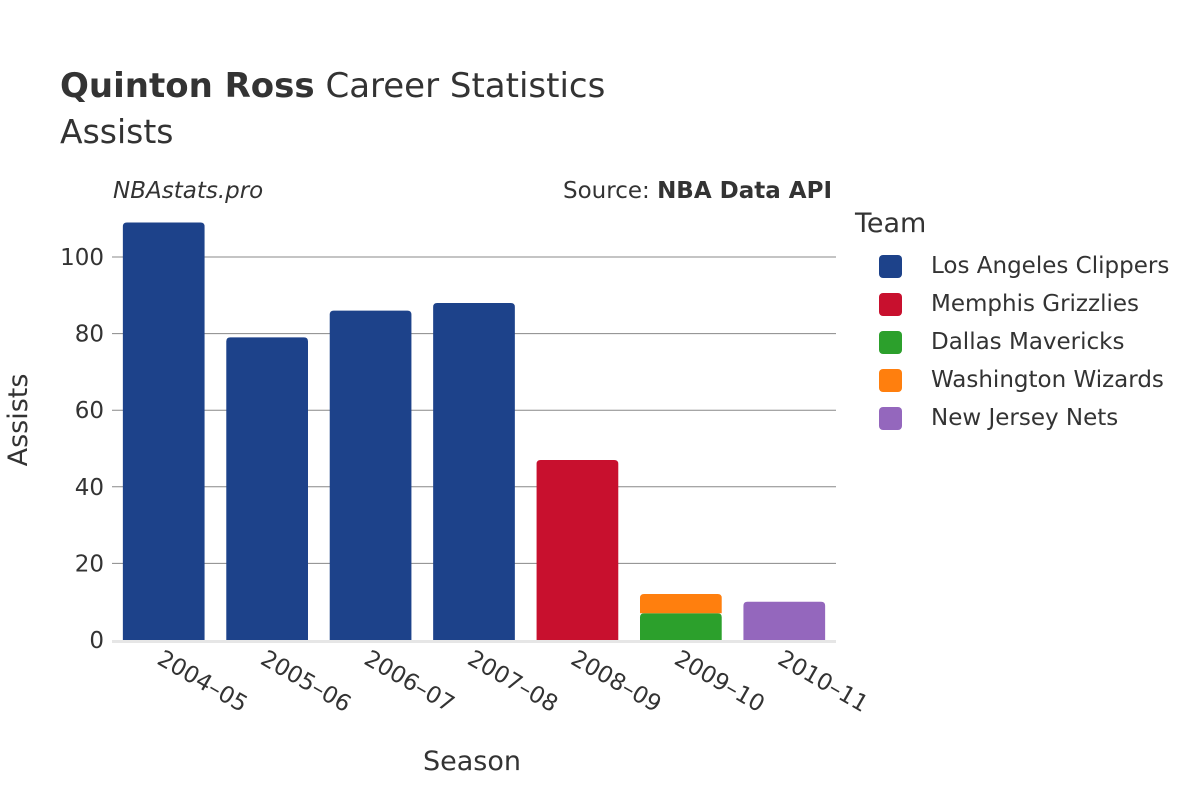 The width and height of the screenshot is (1200, 800). What do you see at coordinates (460, 86) in the screenshot?
I see `title-rest: Career Statistics` at bounding box center [460, 86].